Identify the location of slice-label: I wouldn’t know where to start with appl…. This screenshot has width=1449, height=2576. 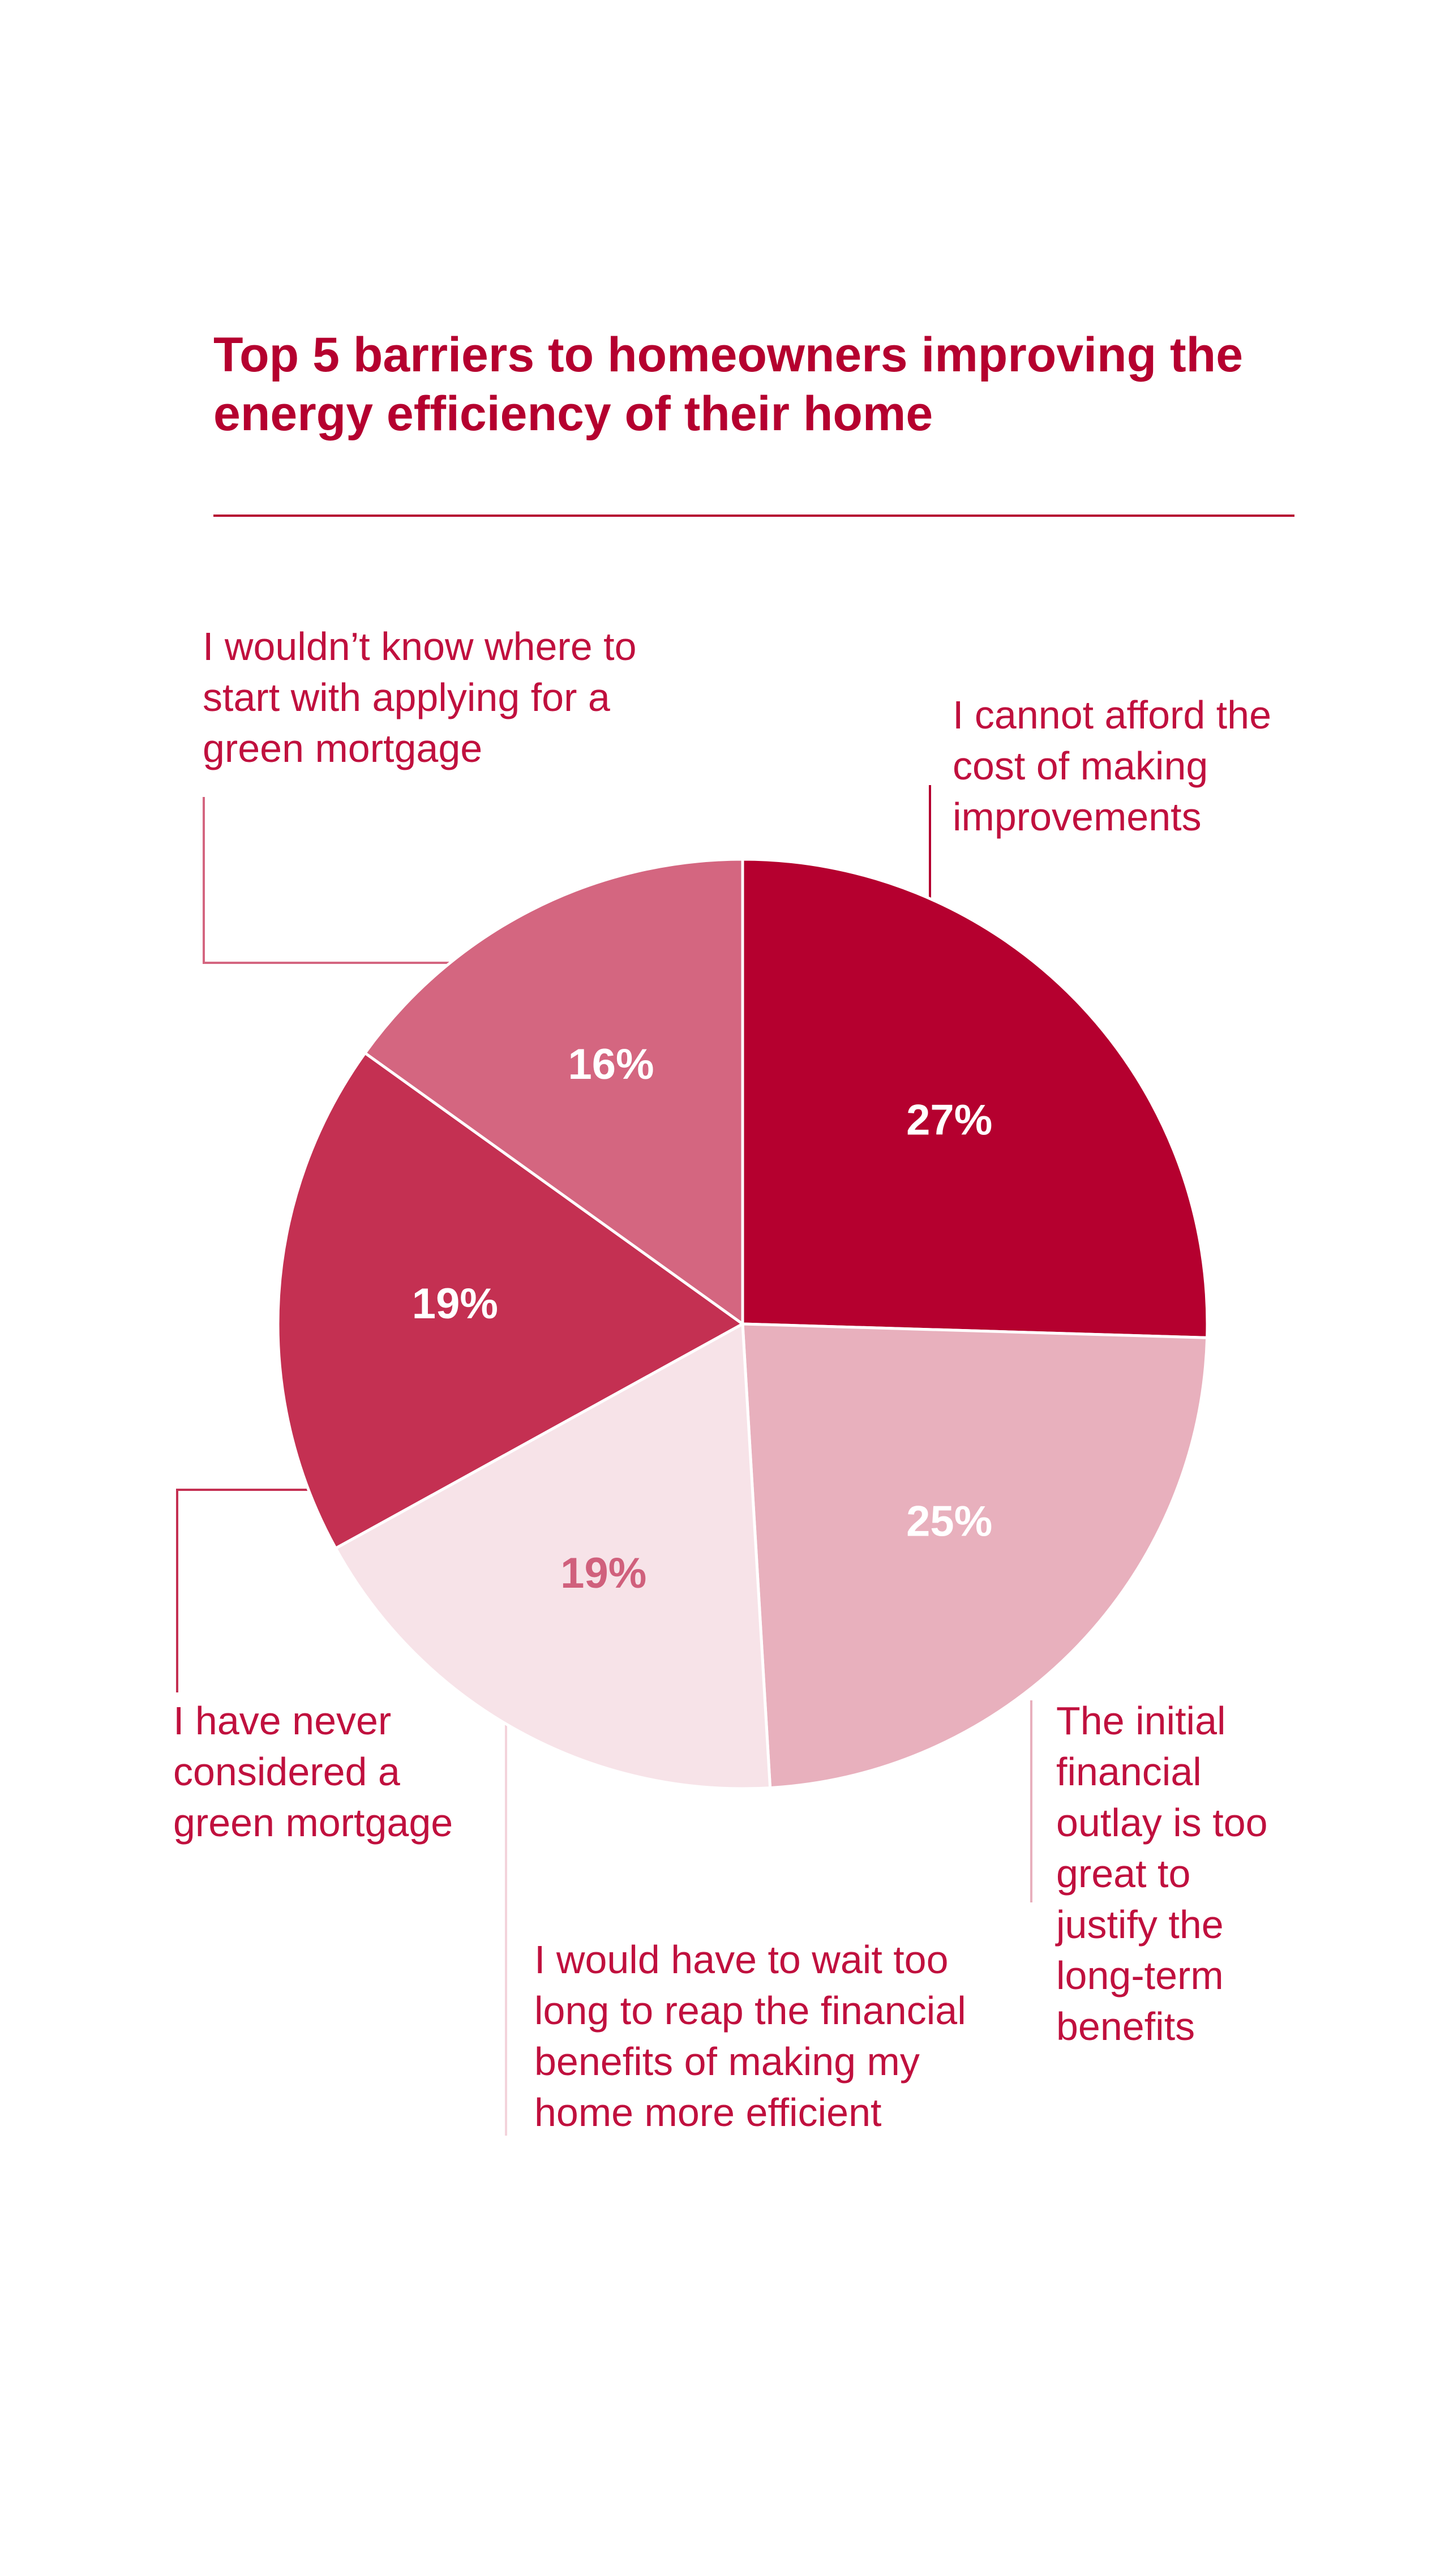
(420, 697).